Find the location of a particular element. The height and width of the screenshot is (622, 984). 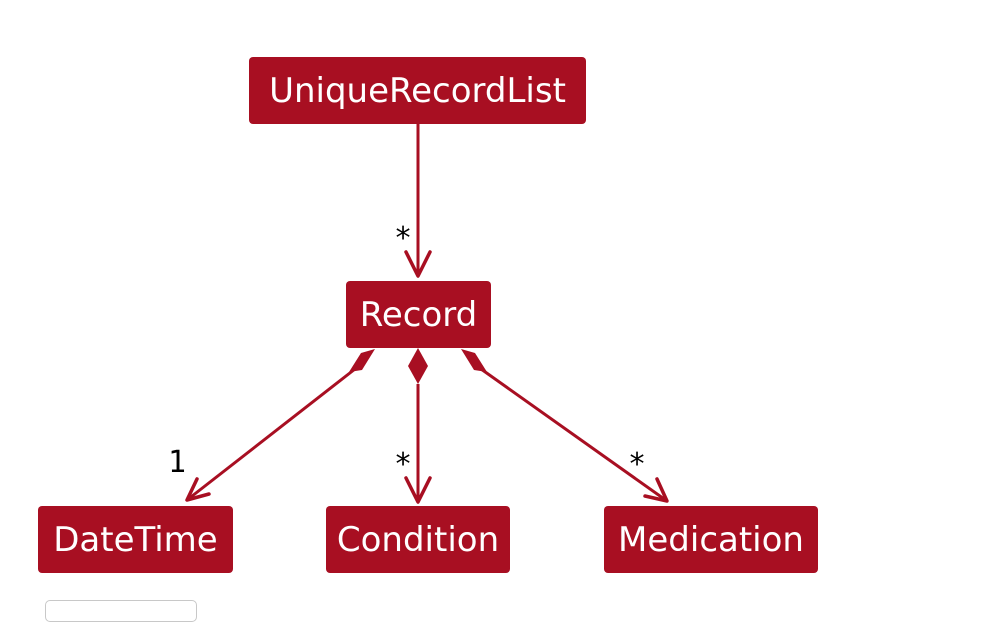

node-label: UniqueRecordList is located at coordinates (417, 91).